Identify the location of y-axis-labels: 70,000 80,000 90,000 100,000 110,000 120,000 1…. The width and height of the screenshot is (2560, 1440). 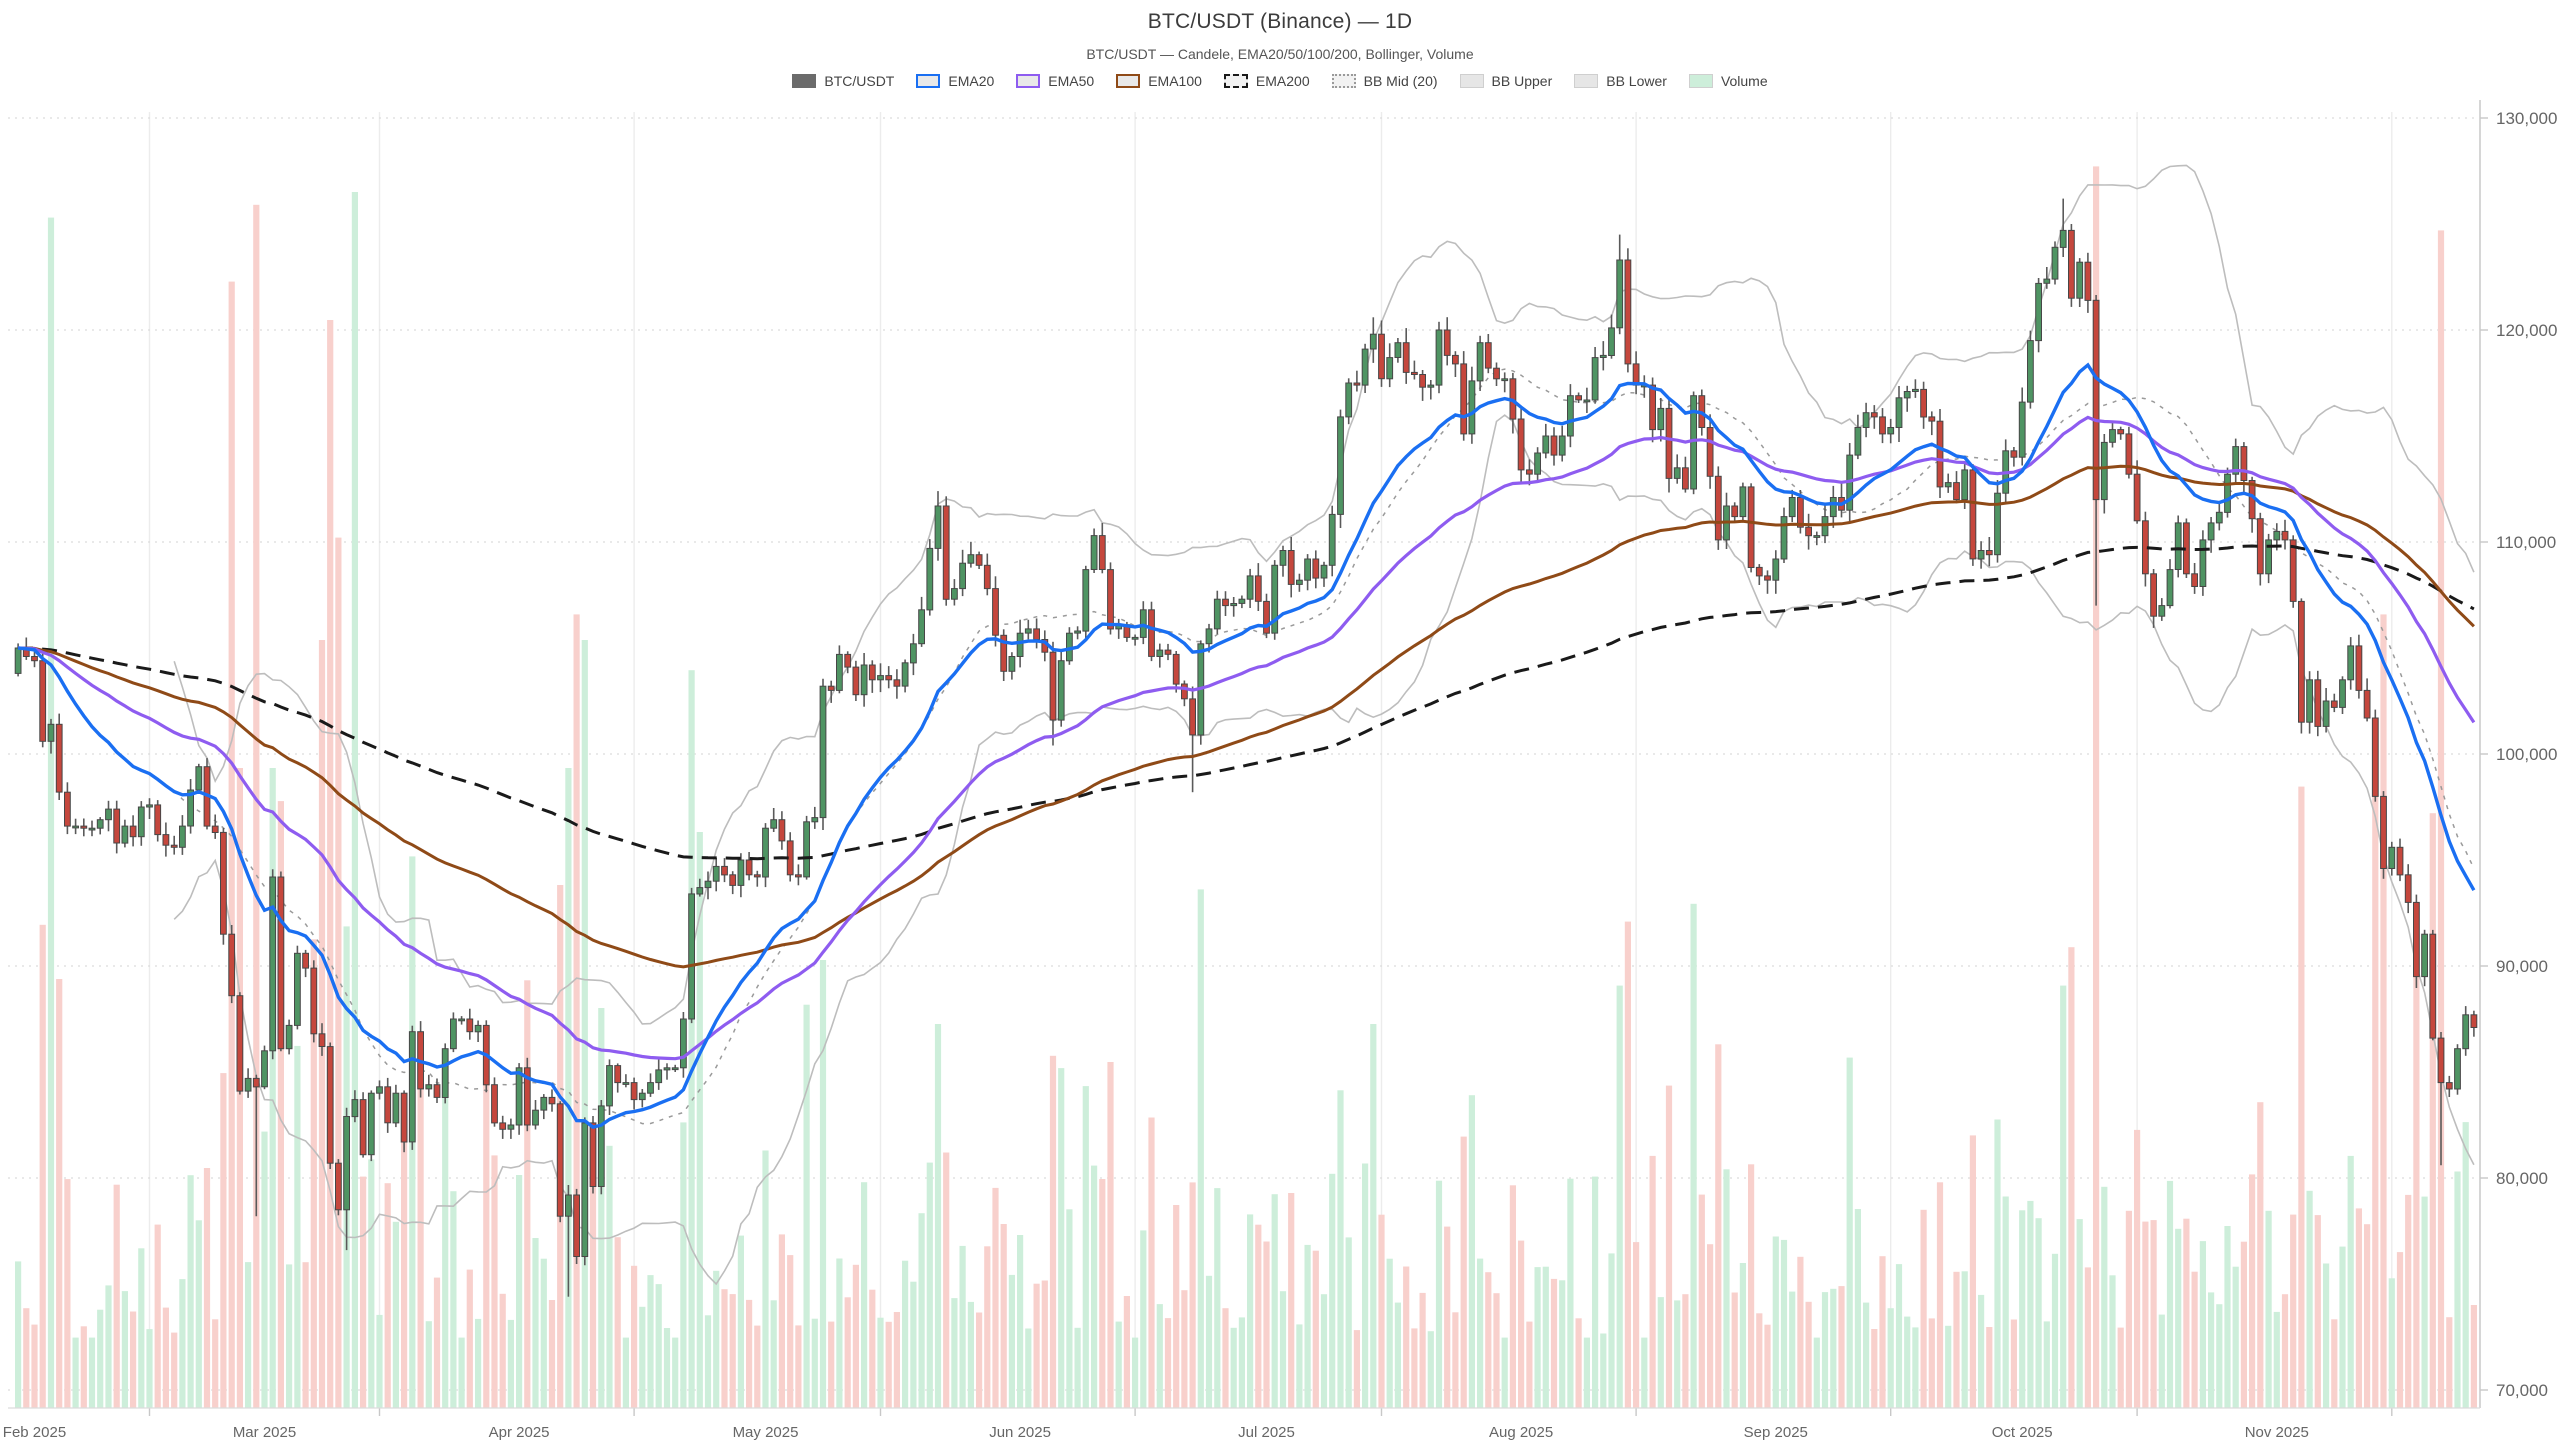
(2518, 754).